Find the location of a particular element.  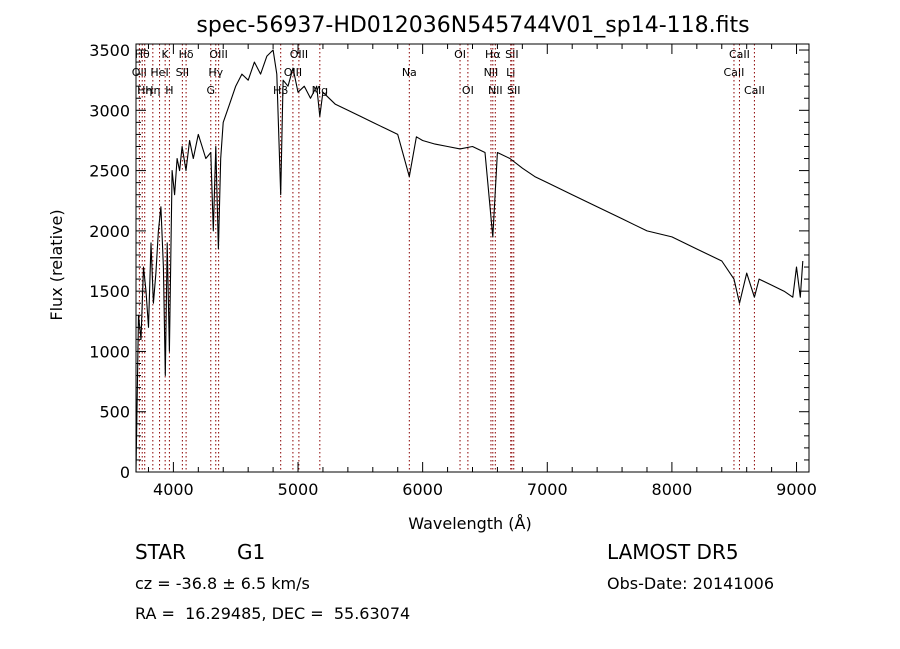

object-class: STAR is located at coordinates (160, 552).